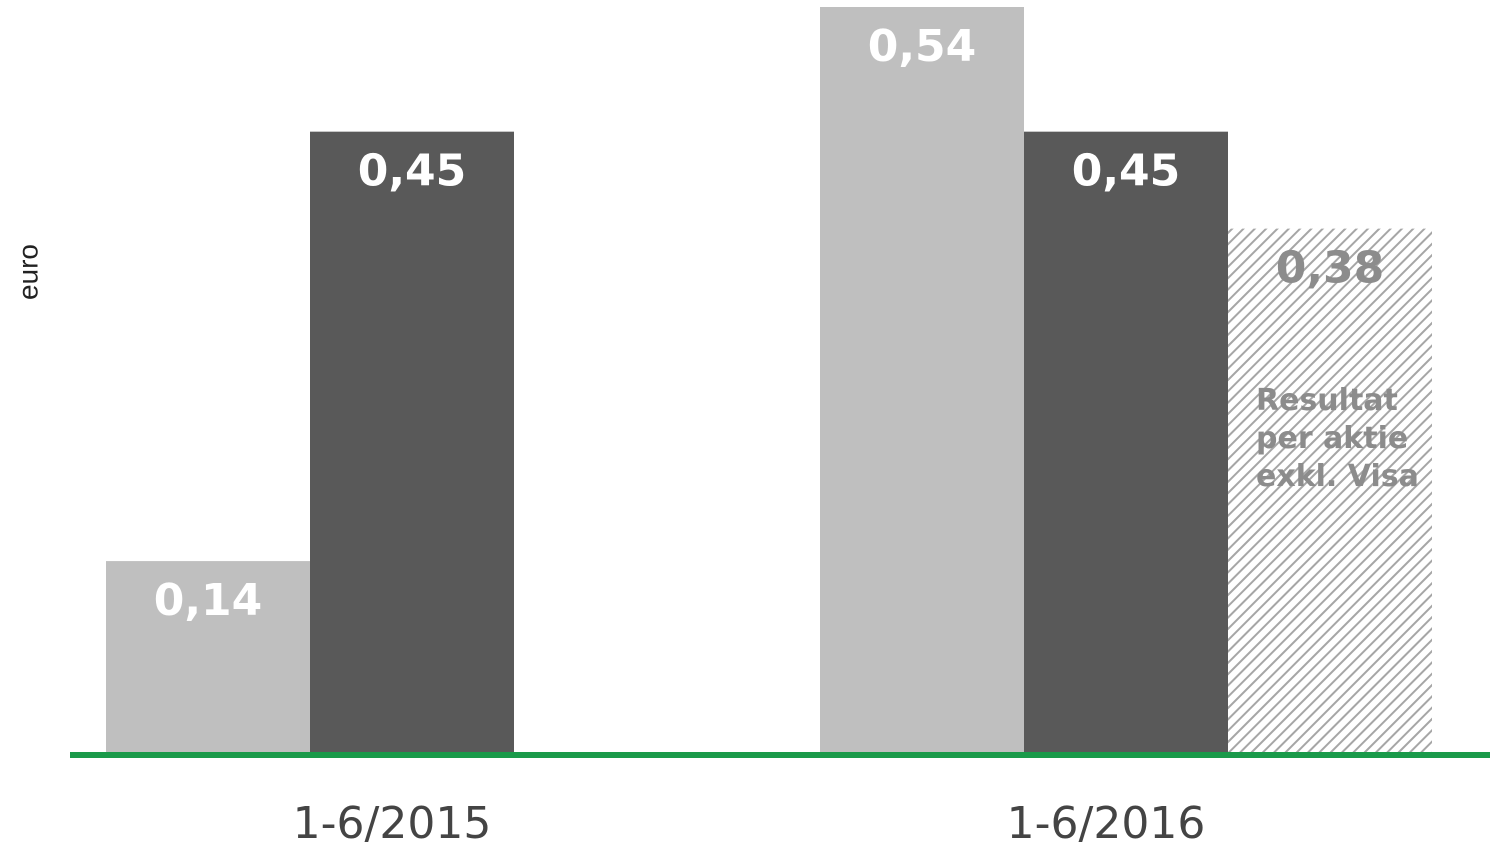 The height and width of the screenshot is (849, 1490). I want to click on x-tick-label: 1-6/2015, so click(392, 823).